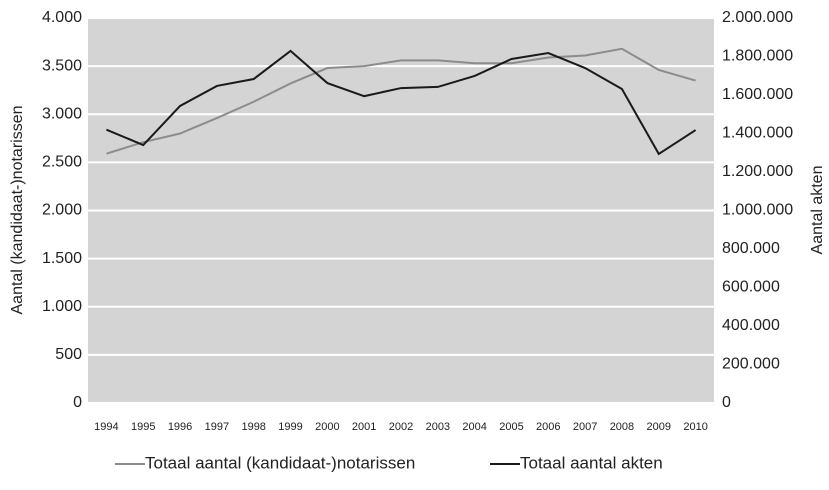  What do you see at coordinates (62, 306) in the screenshot?
I see `y-tick-label: 1.000` at bounding box center [62, 306].